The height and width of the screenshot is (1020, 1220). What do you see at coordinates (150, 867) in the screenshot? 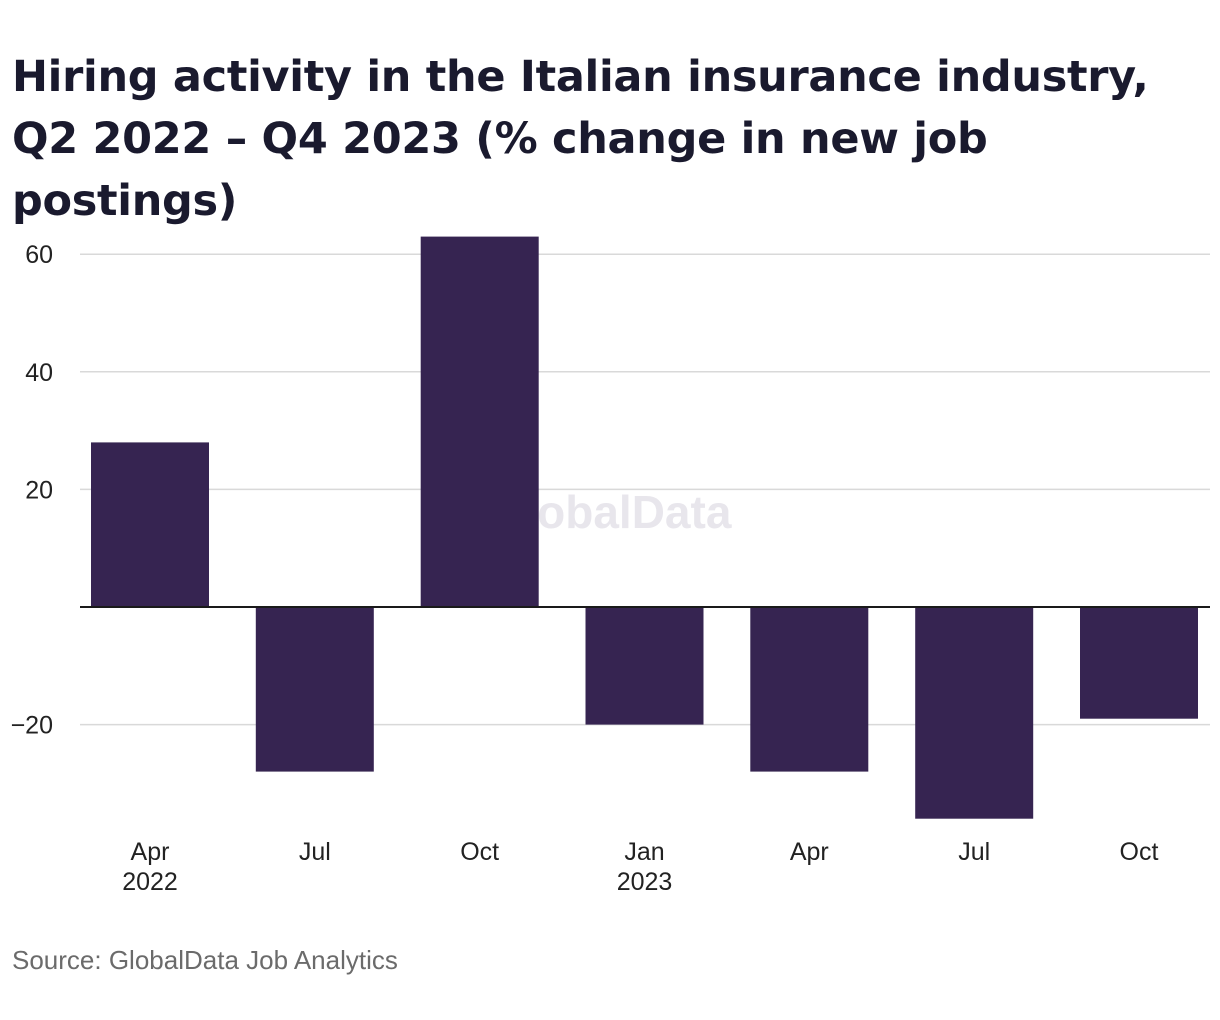
I see `x-tick-label: Apr 2022` at bounding box center [150, 867].